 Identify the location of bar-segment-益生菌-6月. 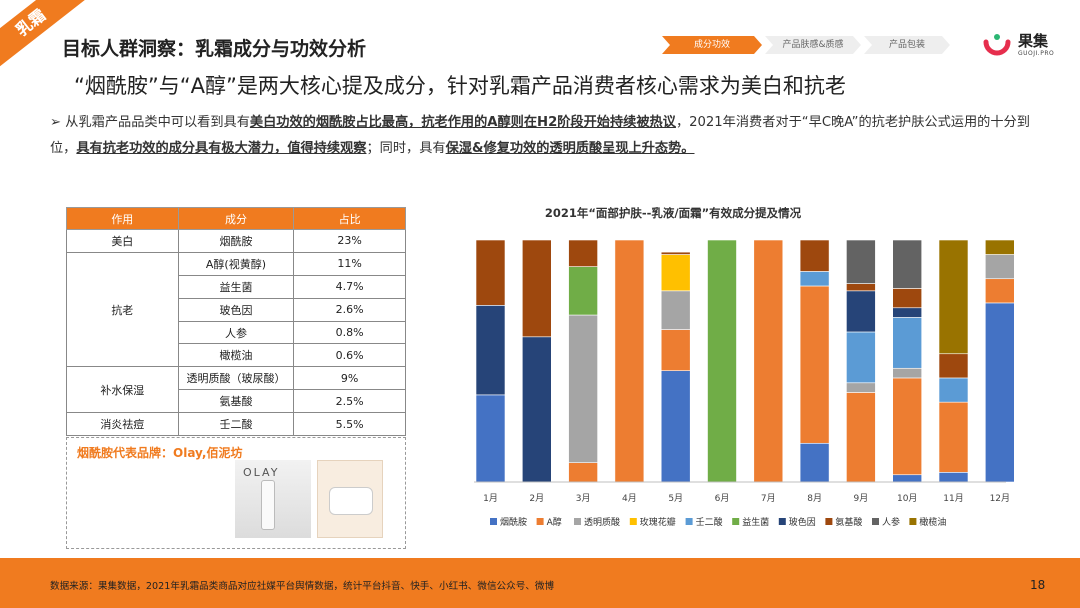
(722, 361).